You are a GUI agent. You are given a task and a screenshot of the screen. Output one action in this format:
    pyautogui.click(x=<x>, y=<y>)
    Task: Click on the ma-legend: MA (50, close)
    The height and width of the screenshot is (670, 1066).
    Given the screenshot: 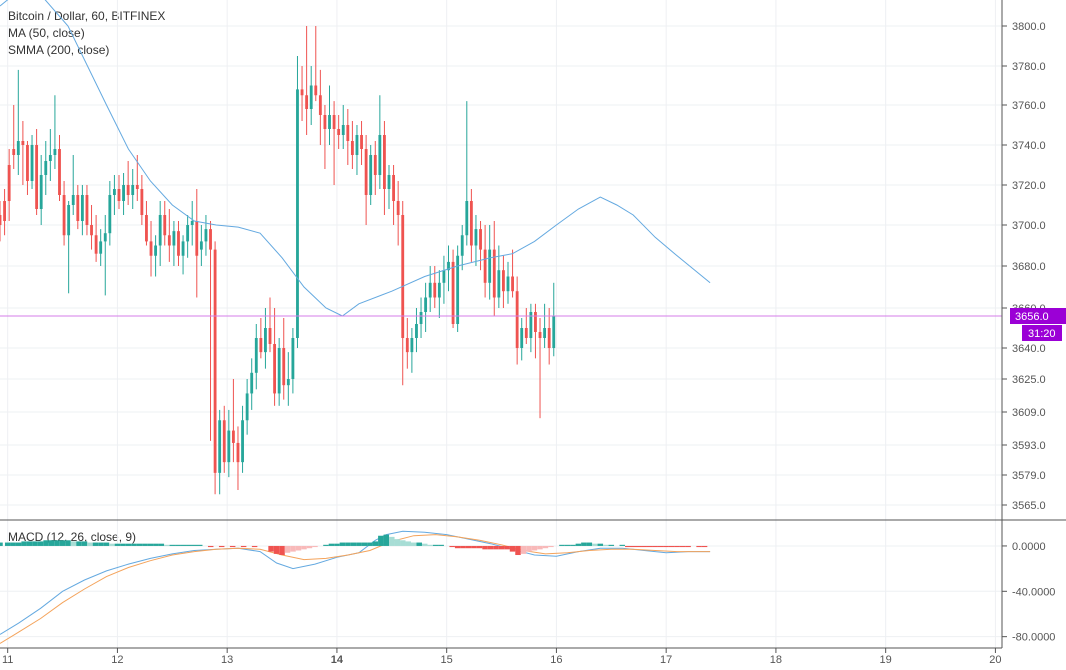 What is the action you would take?
    pyautogui.click(x=46, y=33)
    